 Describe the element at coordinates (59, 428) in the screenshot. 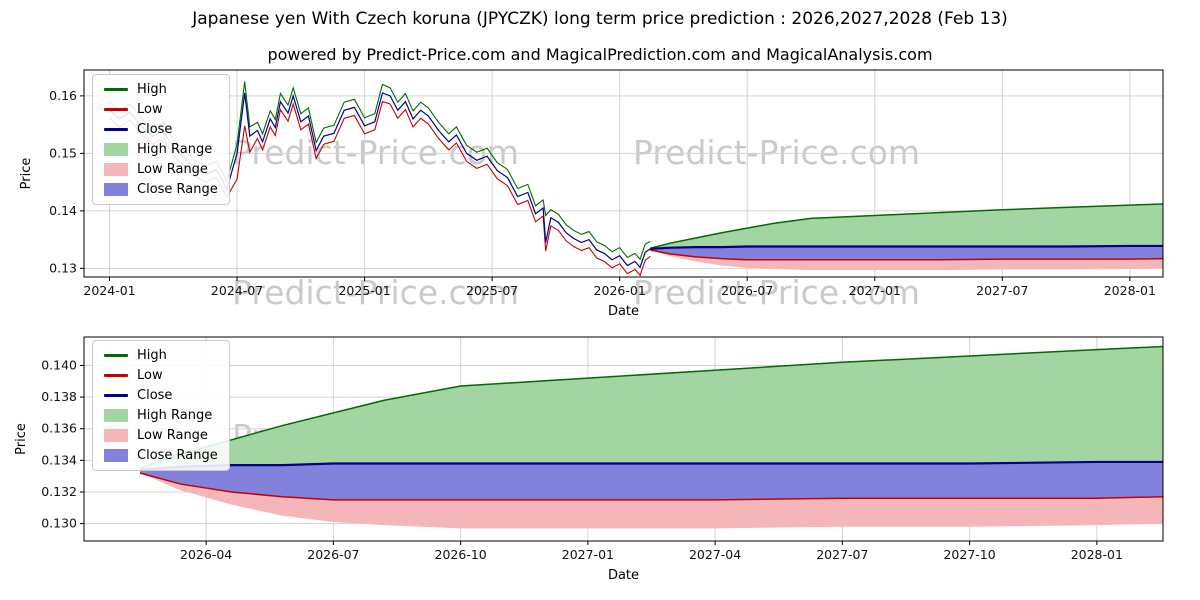

I see `y-tick-label: 0.136` at that location.